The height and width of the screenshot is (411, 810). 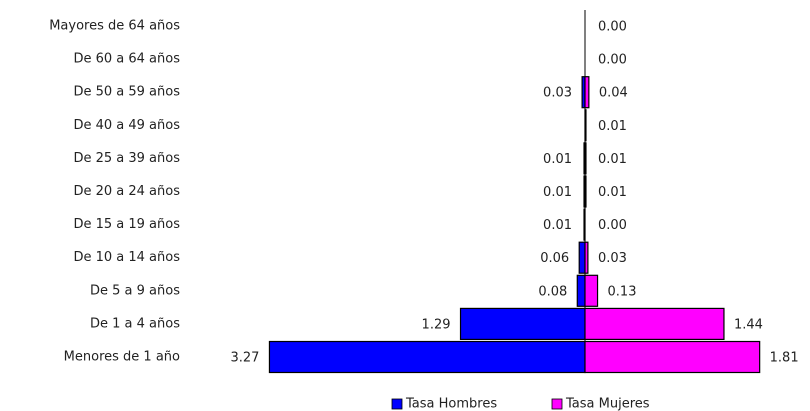 What do you see at coordinates (622, 291) in the screenshot?
I see `value-label: 0.13` at bounding box center [622, 291].